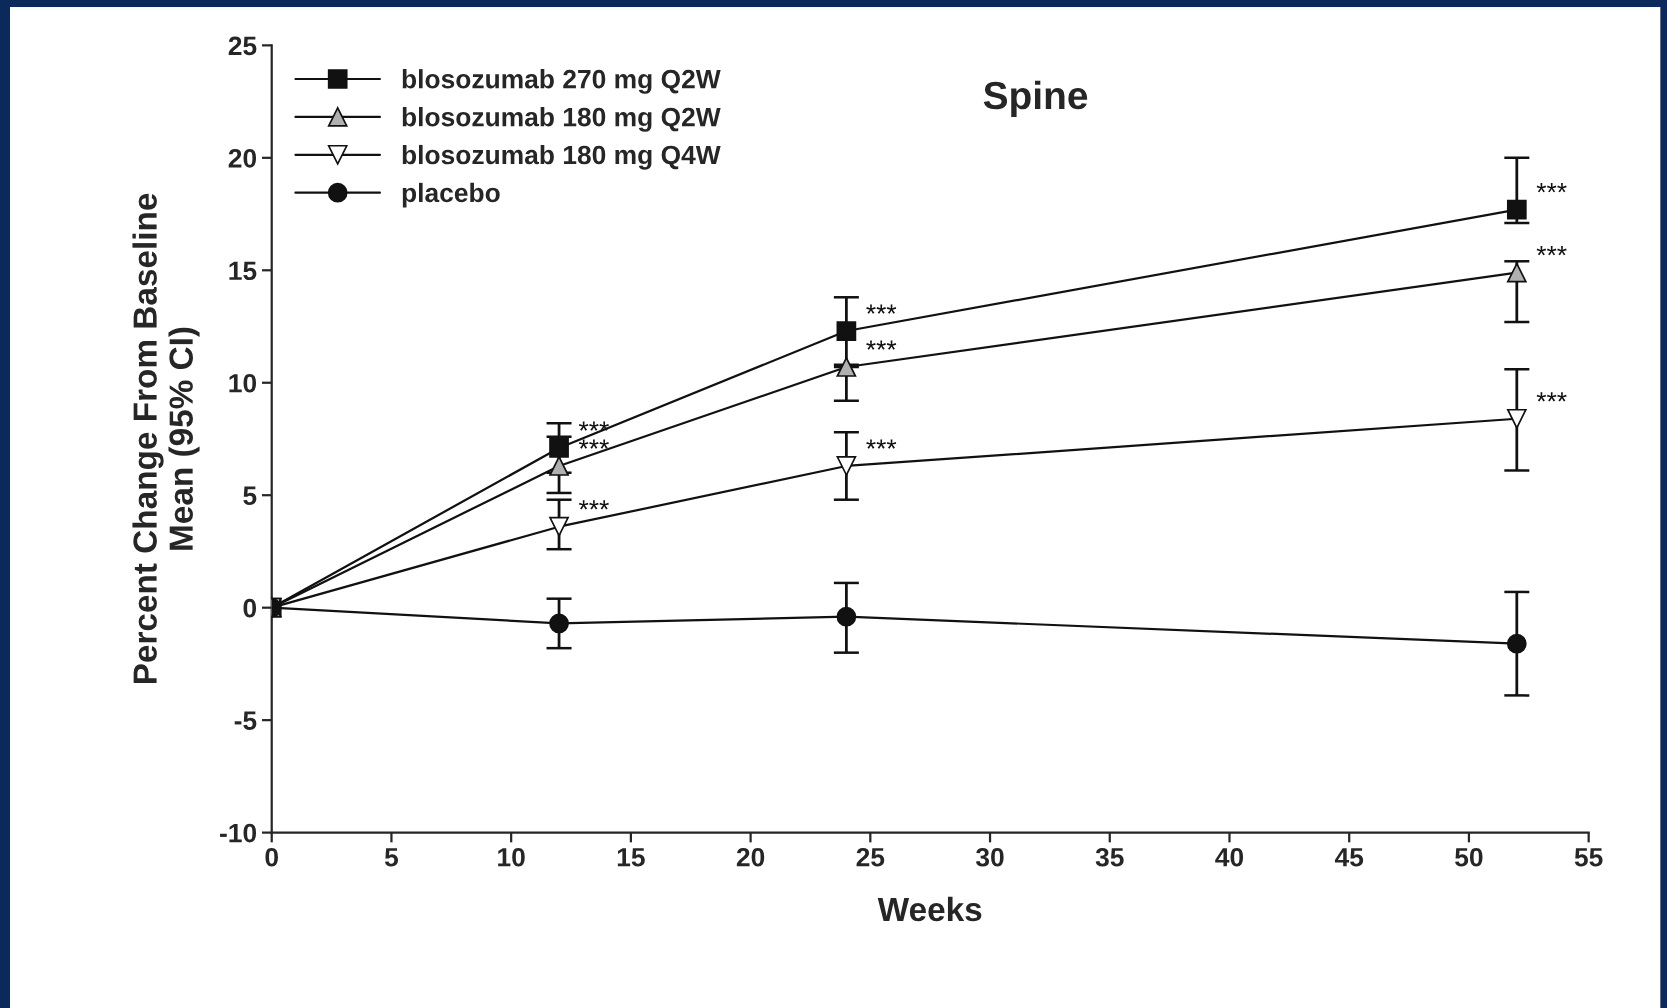 This screenshot has width=1667, height=1008. I want to click on y-tick-label: 15, so click(243, 271).